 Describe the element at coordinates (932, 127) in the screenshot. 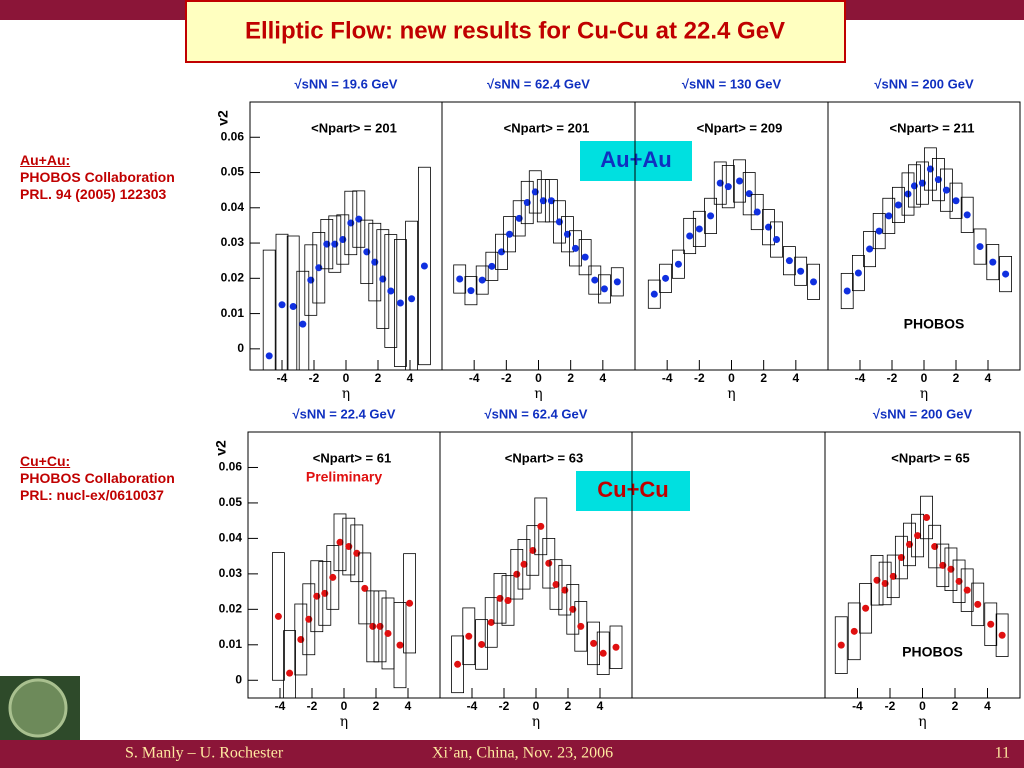

I see `npart-label: <Npart> = 211` at that location.